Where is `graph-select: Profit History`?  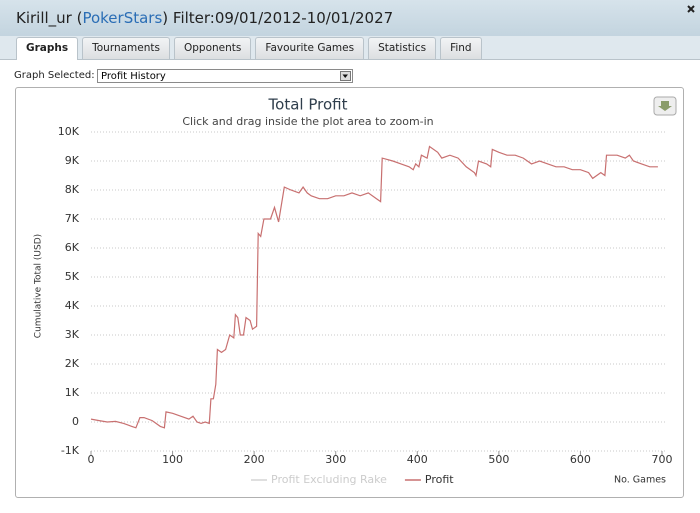 graph-select: Profit History is located at coordinates (225, 76).